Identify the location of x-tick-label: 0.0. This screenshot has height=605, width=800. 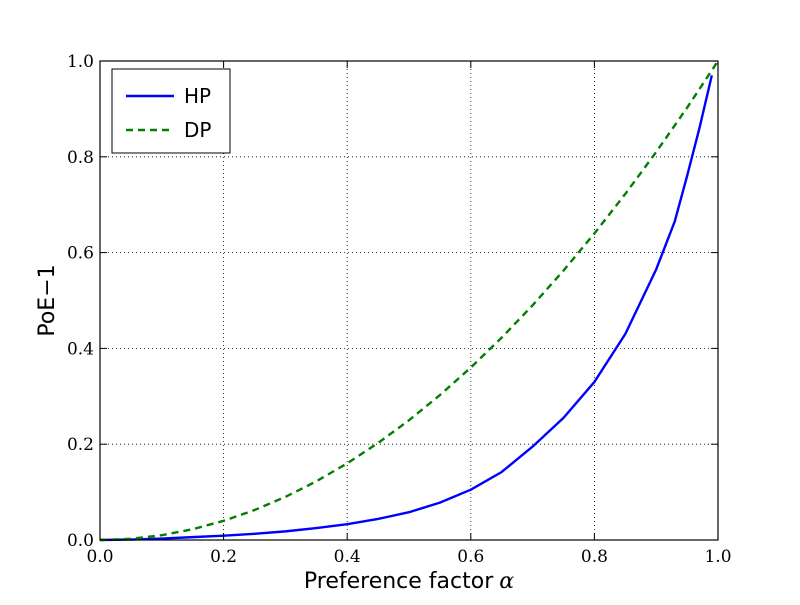
(99, 557).